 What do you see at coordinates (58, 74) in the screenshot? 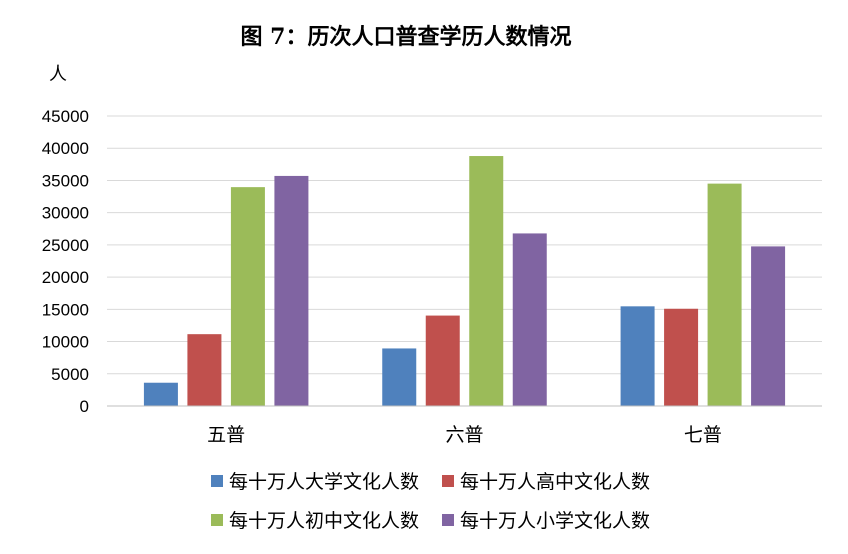
I see `y-axis-unit-label: 人` at bounding box center [58, 74].